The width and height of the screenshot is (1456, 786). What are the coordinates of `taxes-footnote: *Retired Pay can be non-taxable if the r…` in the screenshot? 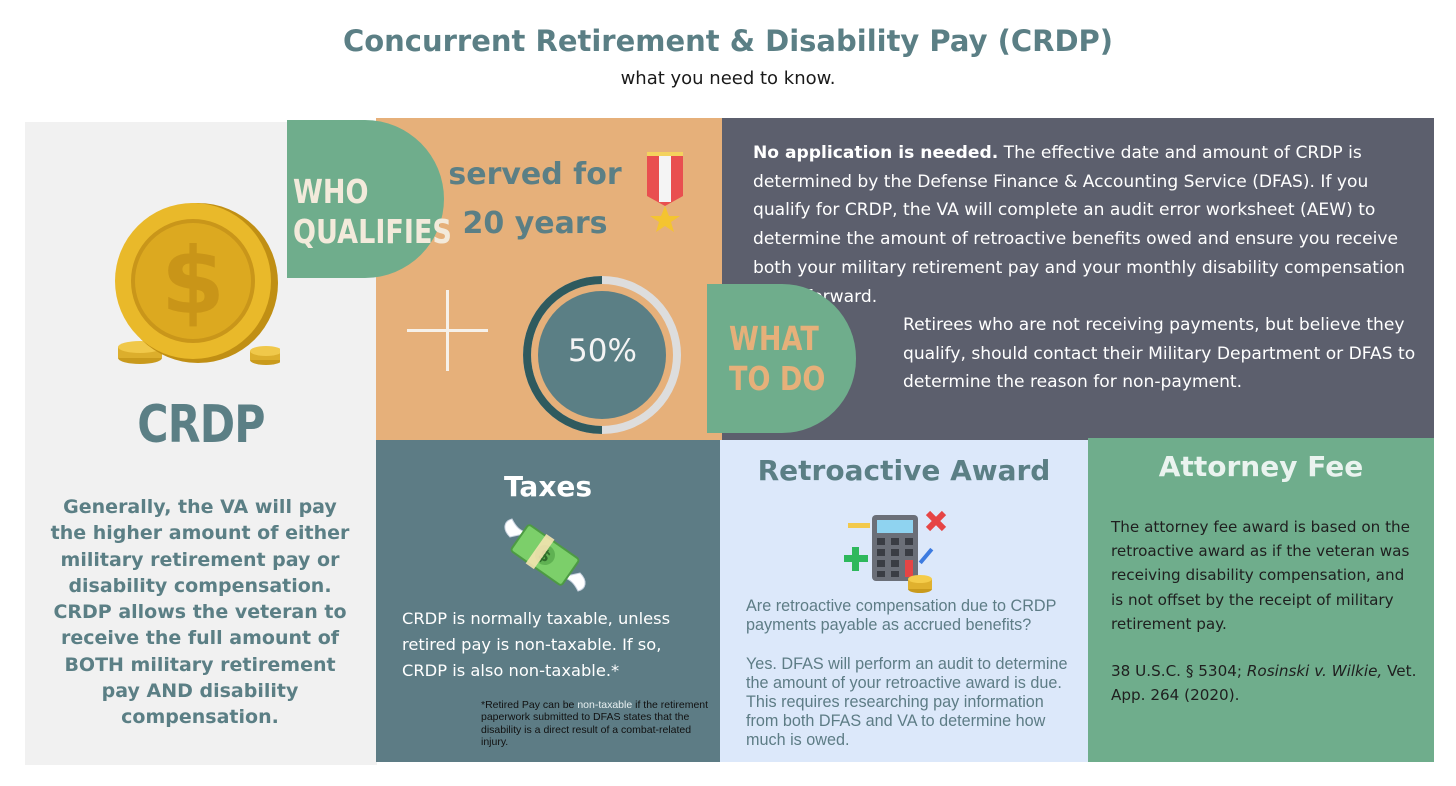 It's located at (596, 723).